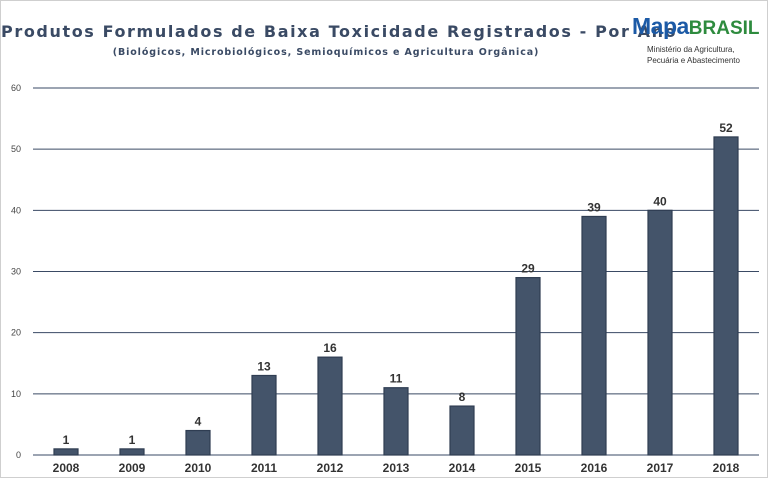  What do you see at coordinates (594, 207) in the screenshot?
I see `data-label: 39` at bounding box center [594, 207].